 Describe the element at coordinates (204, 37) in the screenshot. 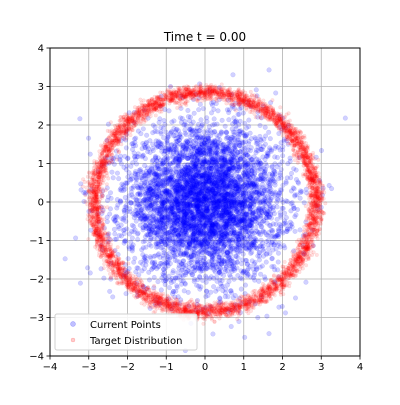

I see `chart-title: Time t = 0.00` at that location.